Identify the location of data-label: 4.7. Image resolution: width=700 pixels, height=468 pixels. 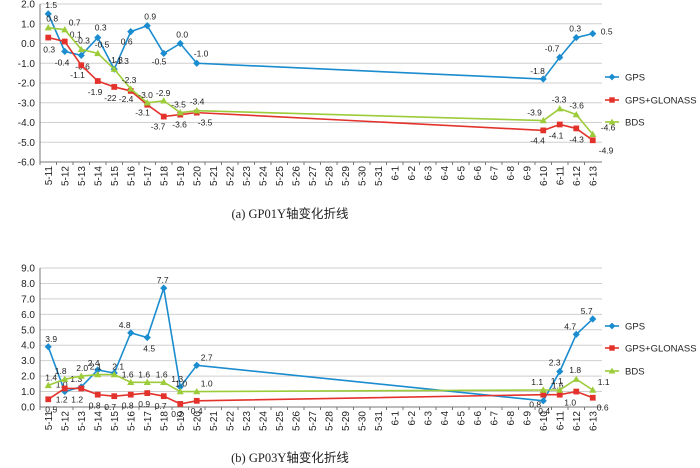
(570, 326).